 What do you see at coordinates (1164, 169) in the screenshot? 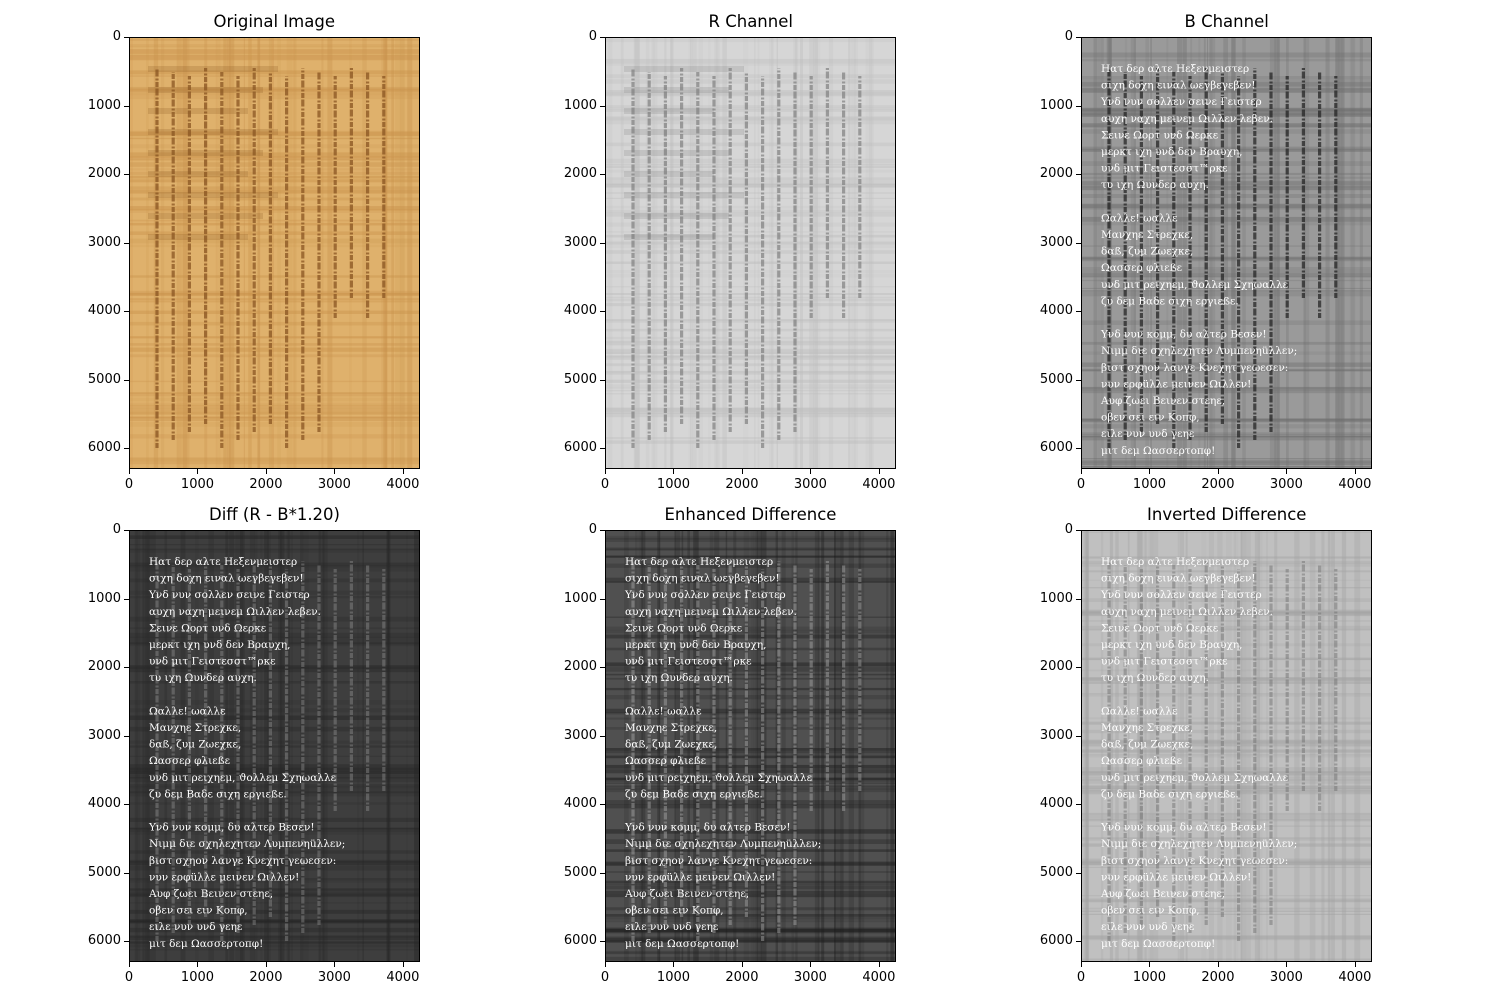
I see `hidden-text-line: υνδ μιτ Γειστεσστ™ρκε` at bounding box center [1164, 169].